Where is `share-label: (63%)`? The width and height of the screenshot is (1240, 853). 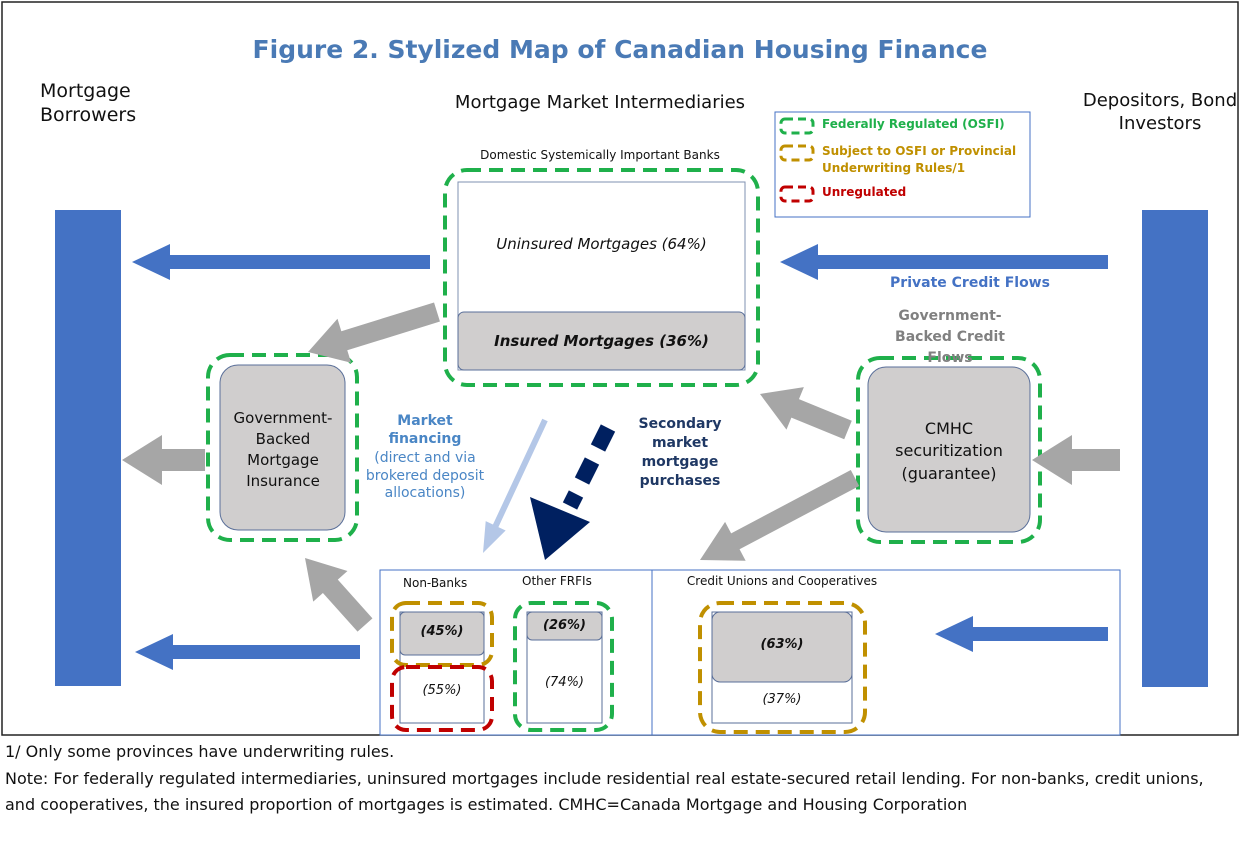 share-label: (63%) is located at coordinates (782, 644).